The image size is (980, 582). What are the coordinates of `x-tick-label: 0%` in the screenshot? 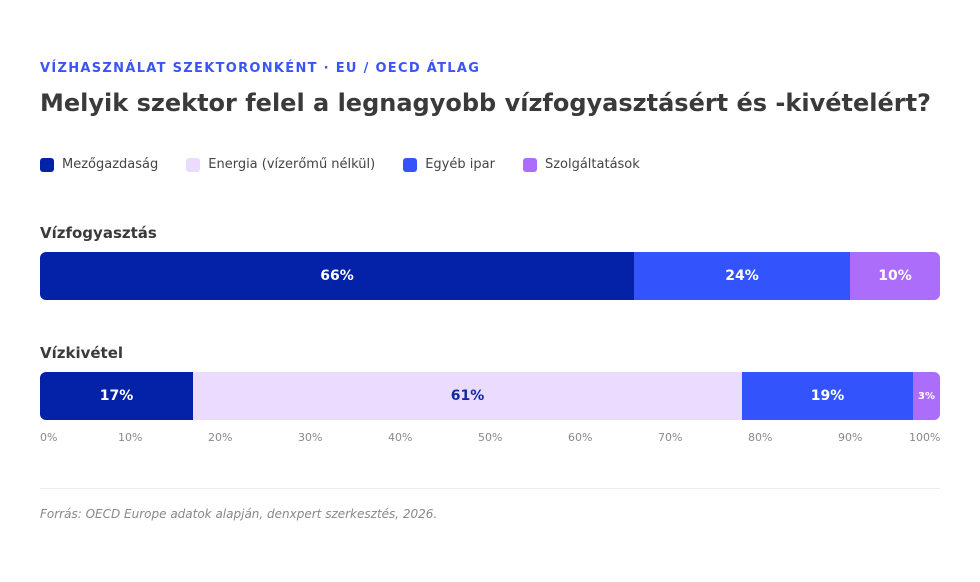 It's located at (49, 437).